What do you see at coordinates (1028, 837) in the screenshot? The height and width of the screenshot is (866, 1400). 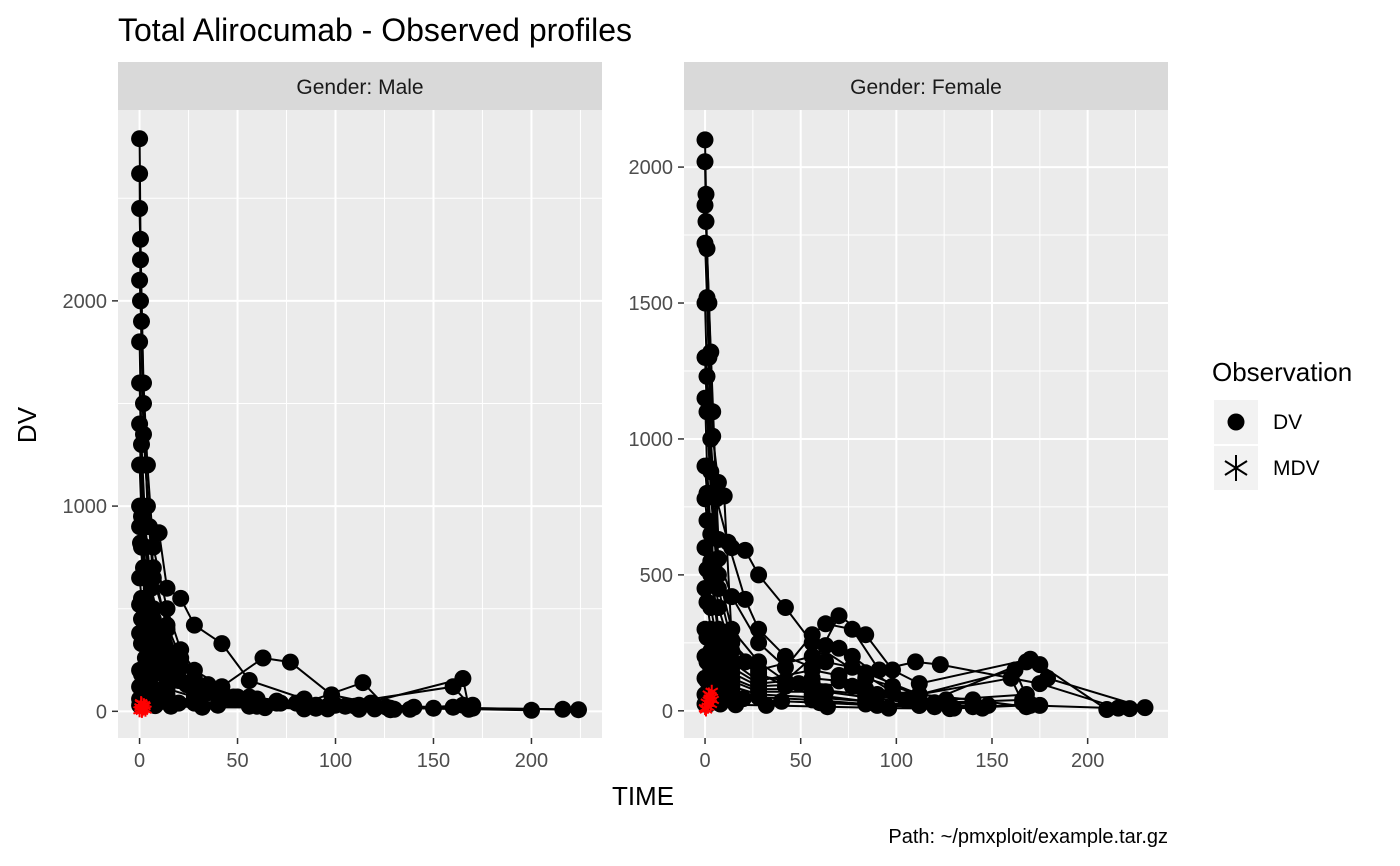 I see `chart-caption: Path: ~/pmxploit/example.tar.gz` at bounding box center [1028, 837].